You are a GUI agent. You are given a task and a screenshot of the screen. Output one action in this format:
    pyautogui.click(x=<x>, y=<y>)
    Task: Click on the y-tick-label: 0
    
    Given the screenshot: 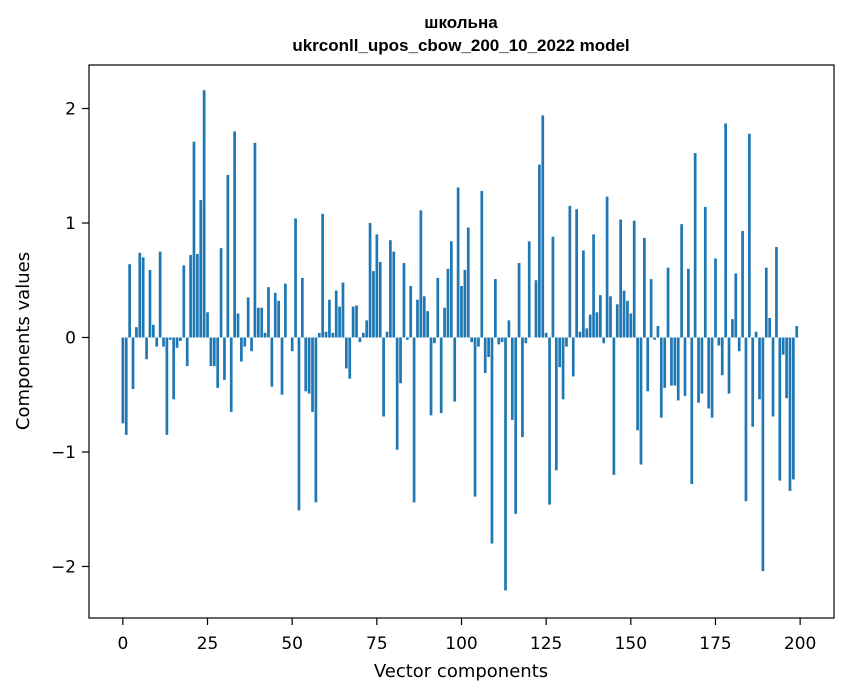 What is the action you would take?
    pyautogui.click(x=70, y=338)
    